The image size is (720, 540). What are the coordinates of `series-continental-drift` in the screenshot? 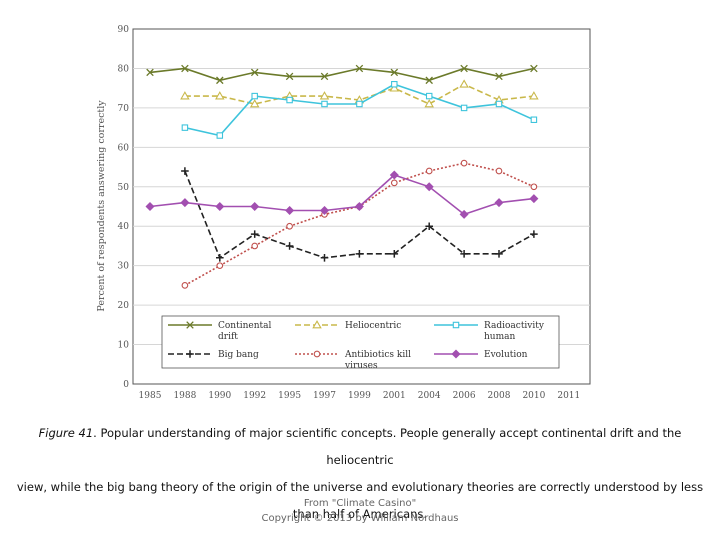 It's located at (342, 74).